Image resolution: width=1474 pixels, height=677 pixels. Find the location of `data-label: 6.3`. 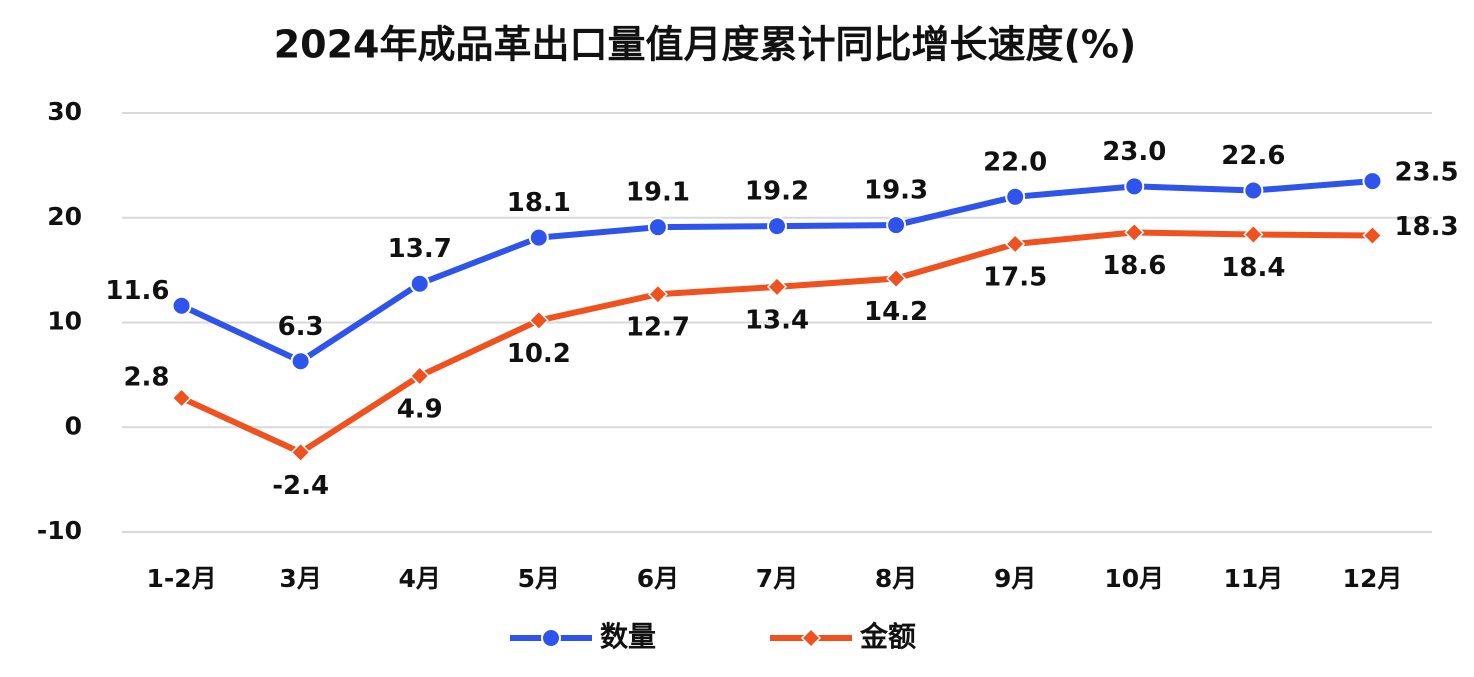

data-label: 6.3 is located at coordinates (301, 327).